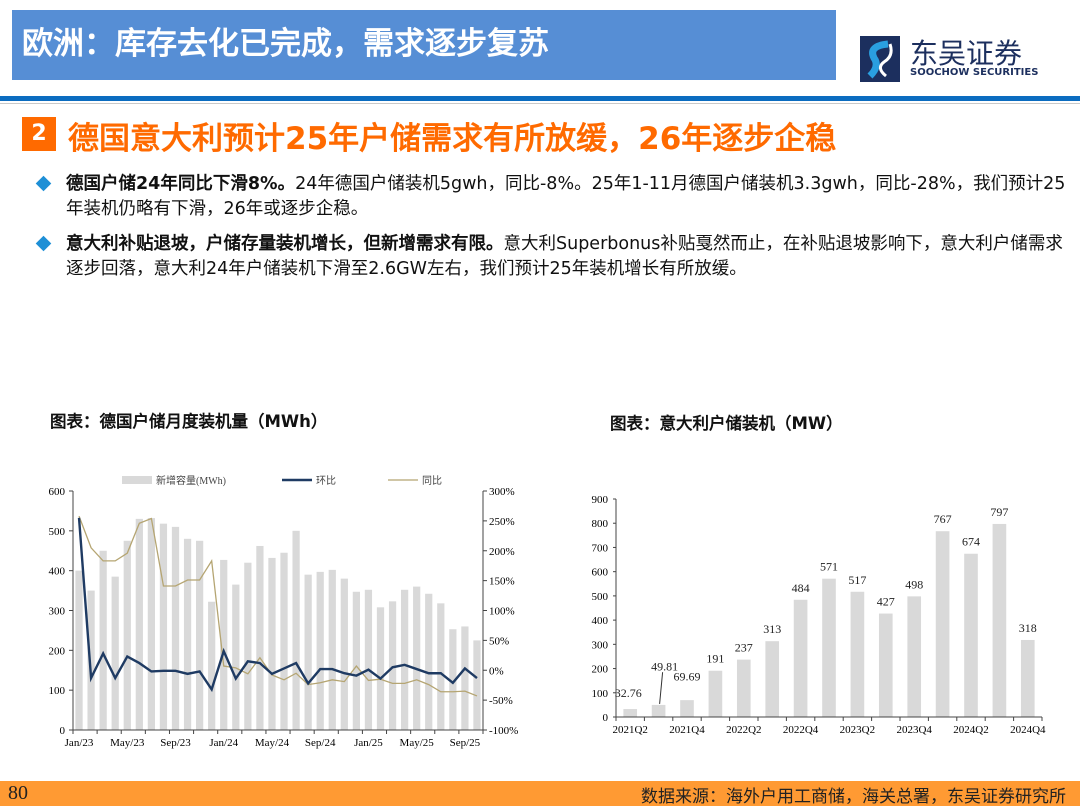  I want to click on bar-Jun/23, so click(139, 624).